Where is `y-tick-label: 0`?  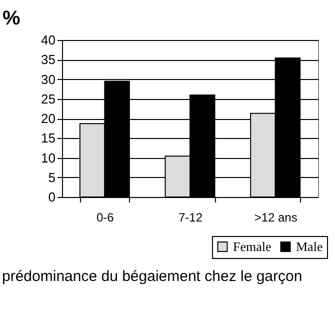
y-tick-label: 0 is located at coordinates (52, 197).